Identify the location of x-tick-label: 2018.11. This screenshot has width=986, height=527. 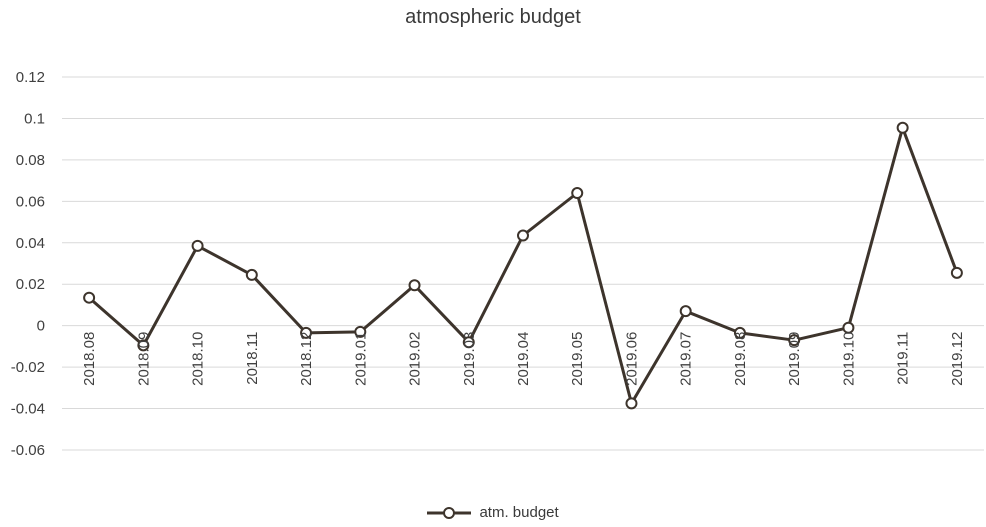
(252, 358).